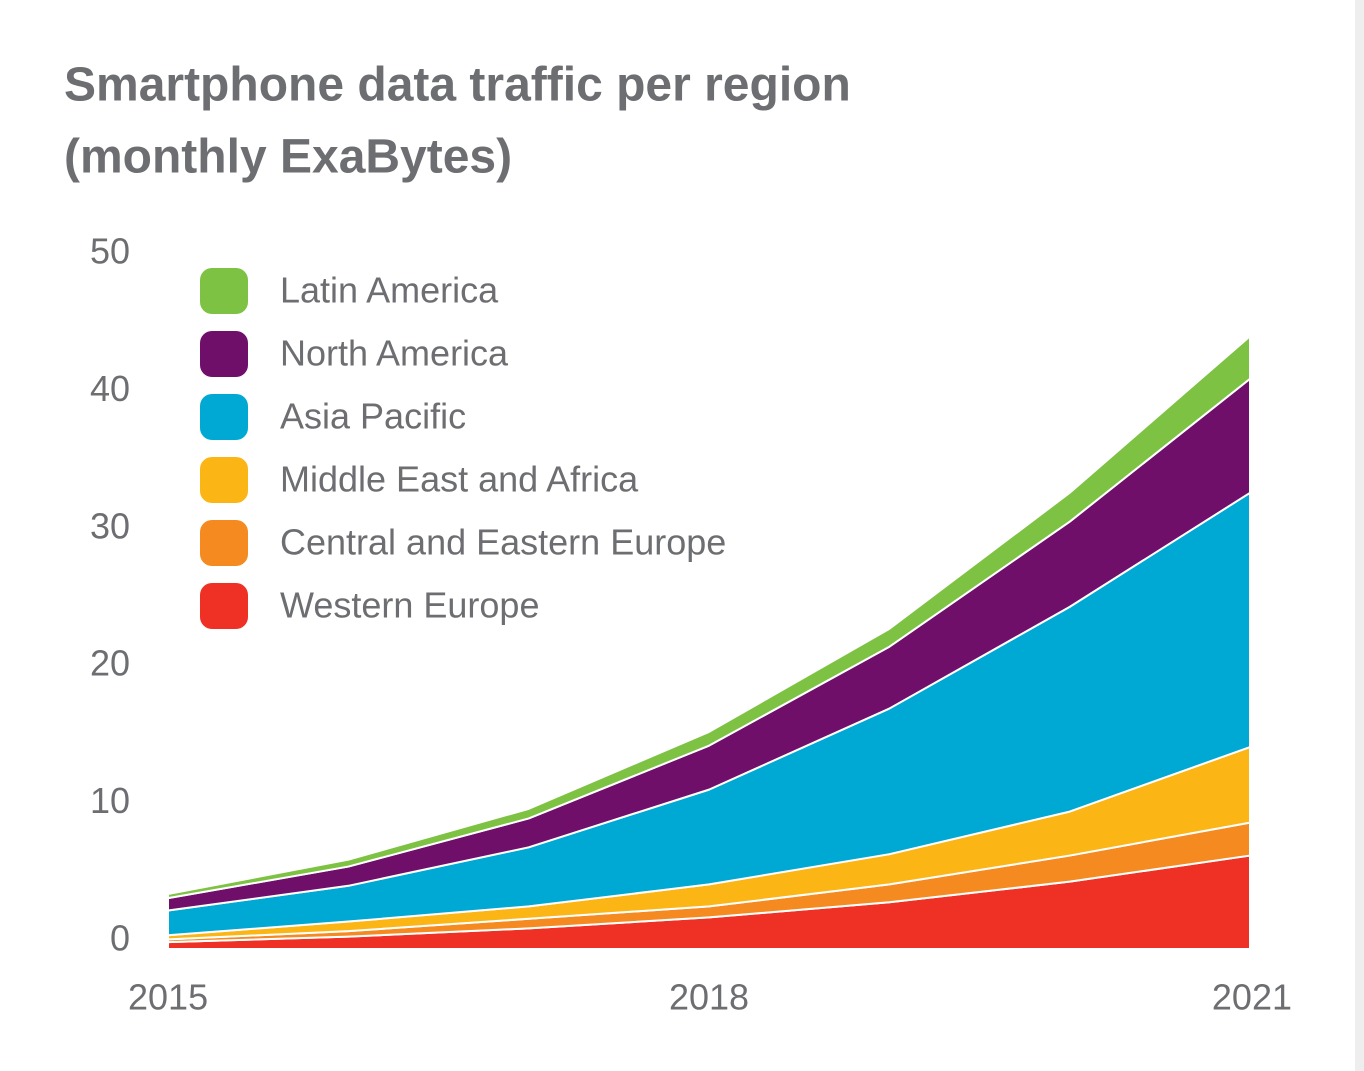 The width and height of the screenshot is (1364, 1071). What do you see at coordinates (288, 157) in the screenshot?
I see `chart-subtitle: (monthly ExaBytes)` at bounding box center [288, 157].